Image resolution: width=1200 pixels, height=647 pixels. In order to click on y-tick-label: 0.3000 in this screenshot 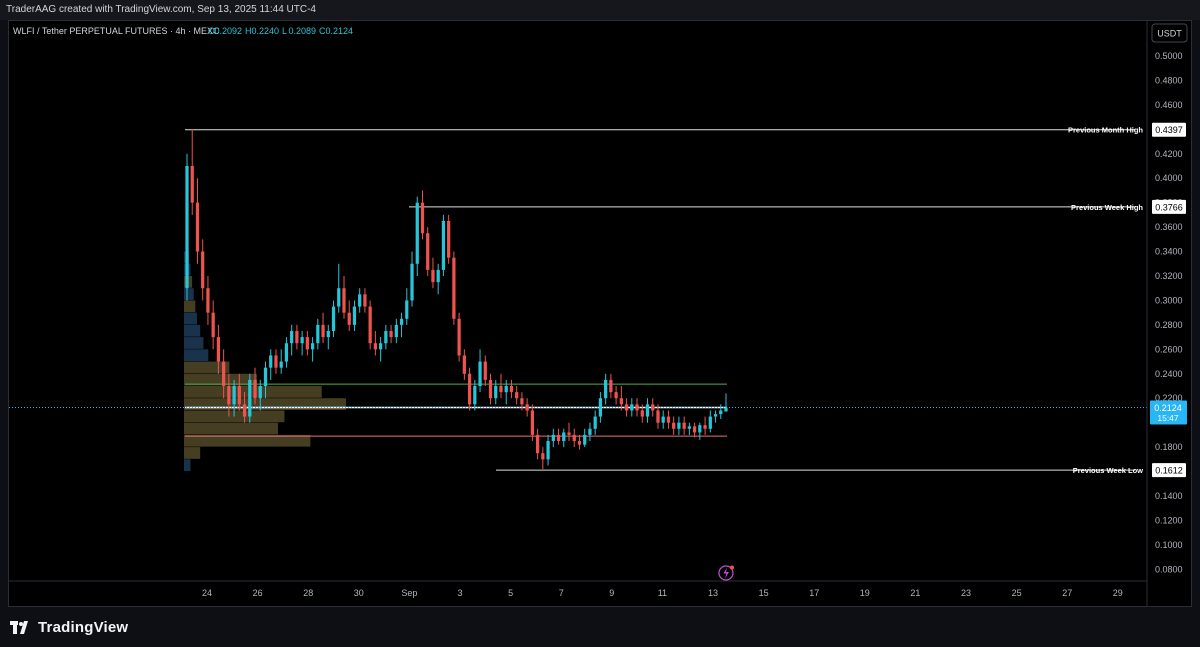, I will do `click(1169, 300)`.